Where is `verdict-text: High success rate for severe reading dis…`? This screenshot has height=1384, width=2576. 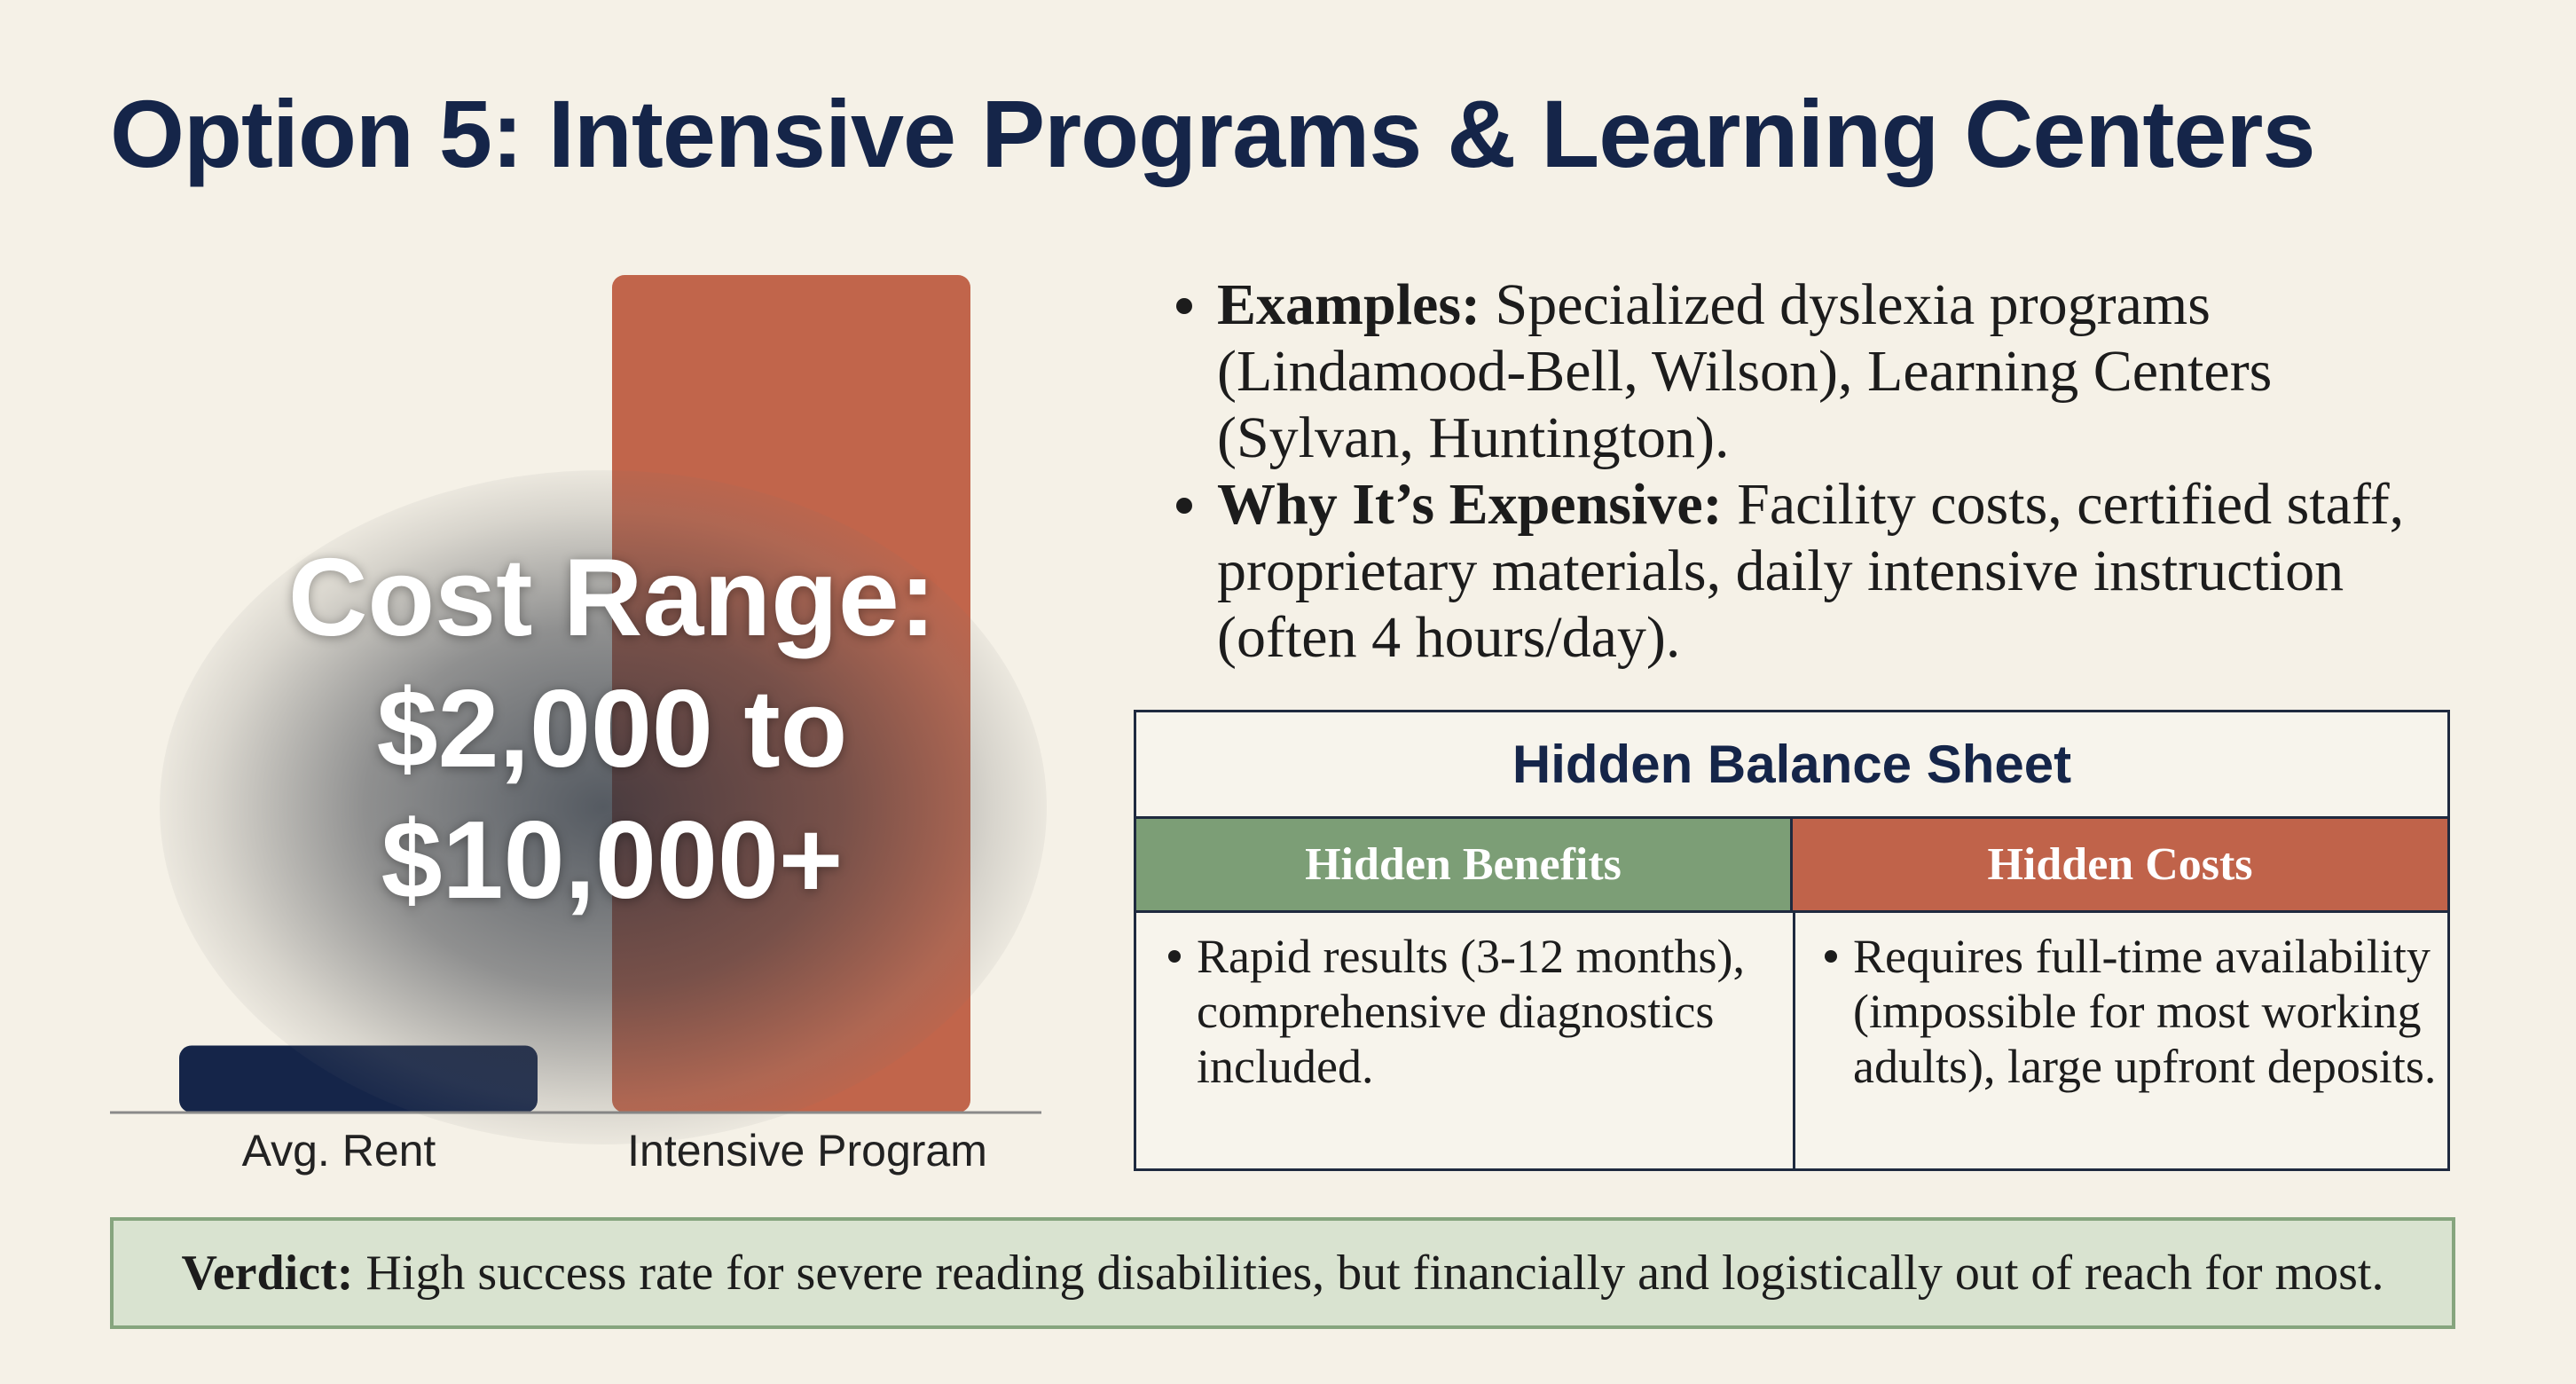 verdict-text: High success rate for severe reading dis… is located at coordinates (1374, 1273).